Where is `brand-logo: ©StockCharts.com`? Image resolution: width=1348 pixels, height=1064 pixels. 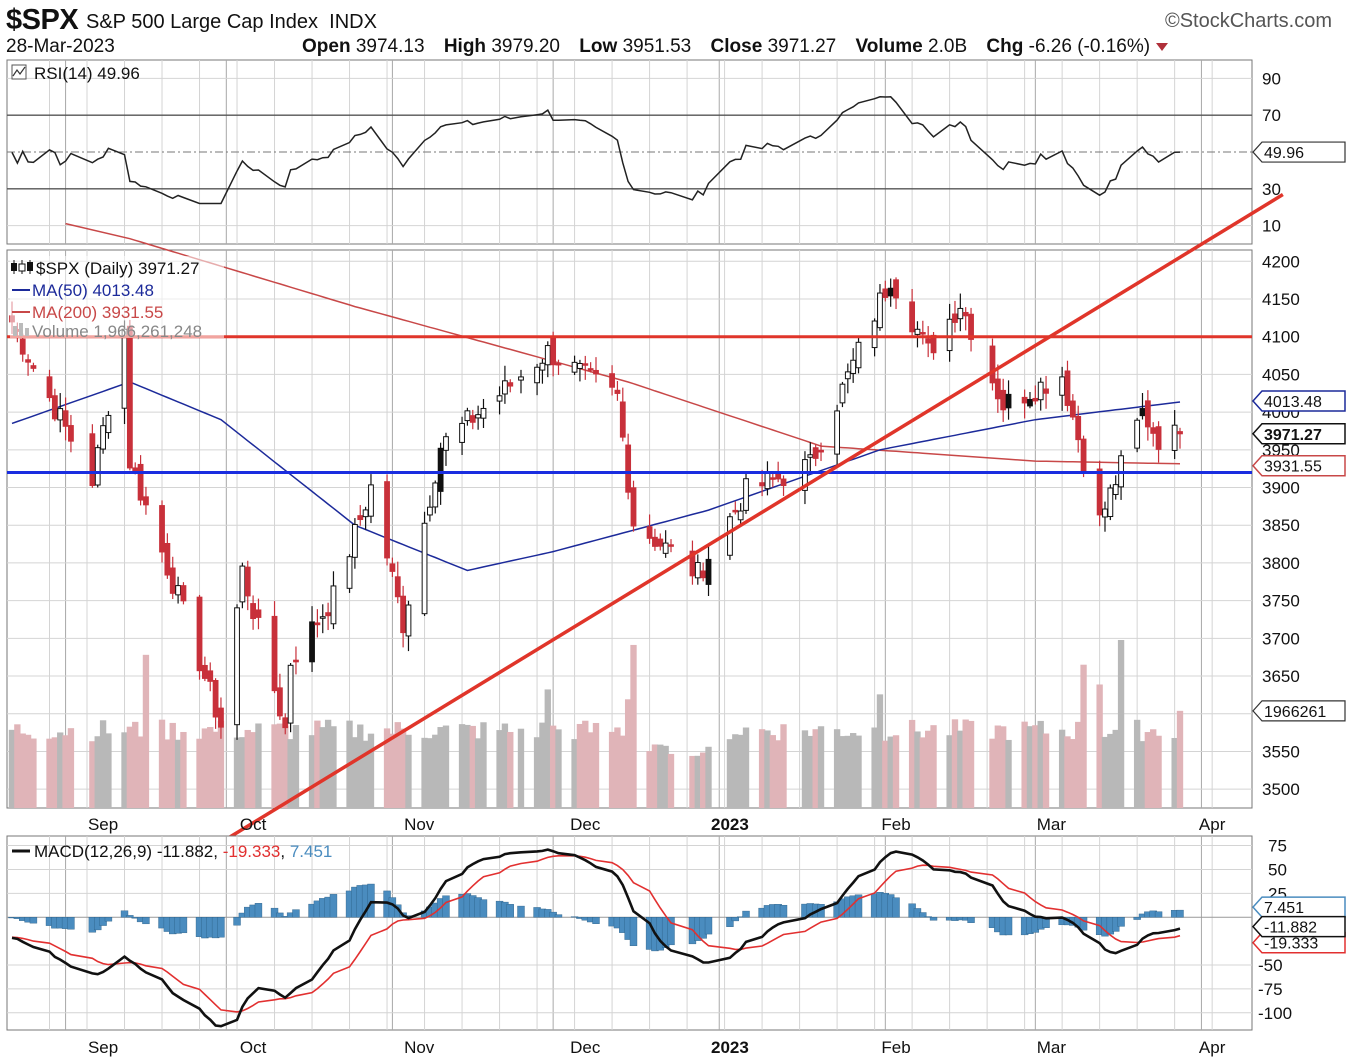 brand-logo: ©StockCharts.com is located at coordinates (1248, 21).